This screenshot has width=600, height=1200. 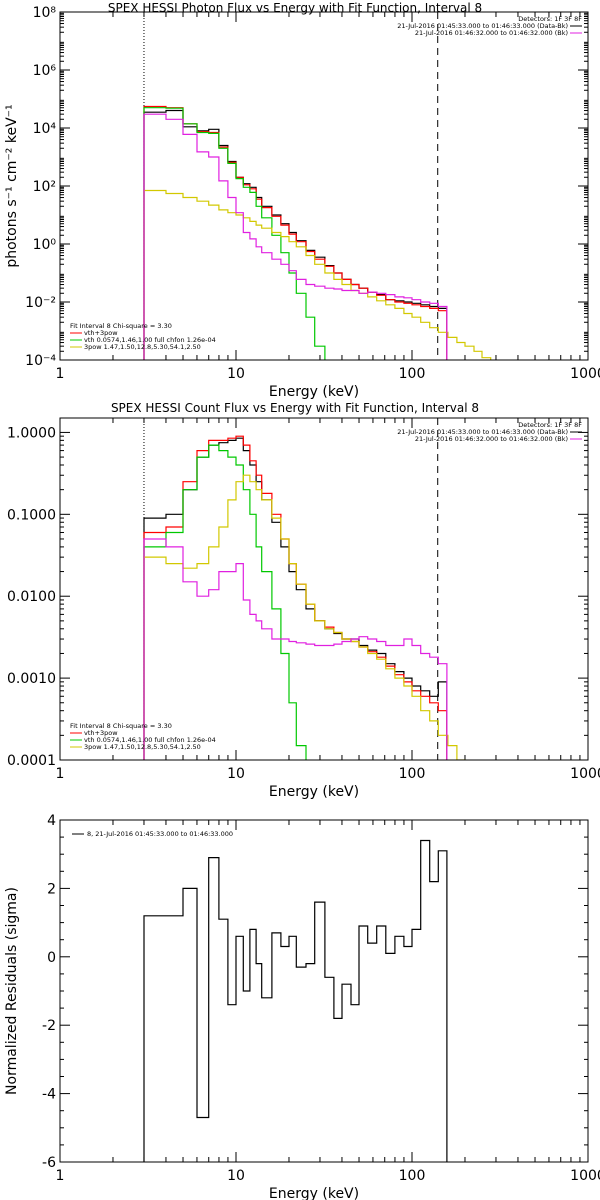 I want to click on y-tick-label: 0.0100, so click(x=31, y=597).